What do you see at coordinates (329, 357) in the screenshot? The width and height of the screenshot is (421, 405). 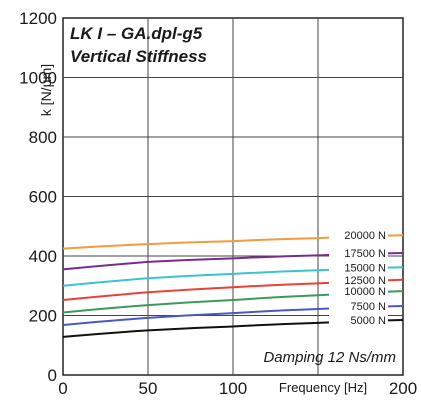 I see `damping-annotation: Damping 12 Ns/mm` at bounding box center [329, 357].